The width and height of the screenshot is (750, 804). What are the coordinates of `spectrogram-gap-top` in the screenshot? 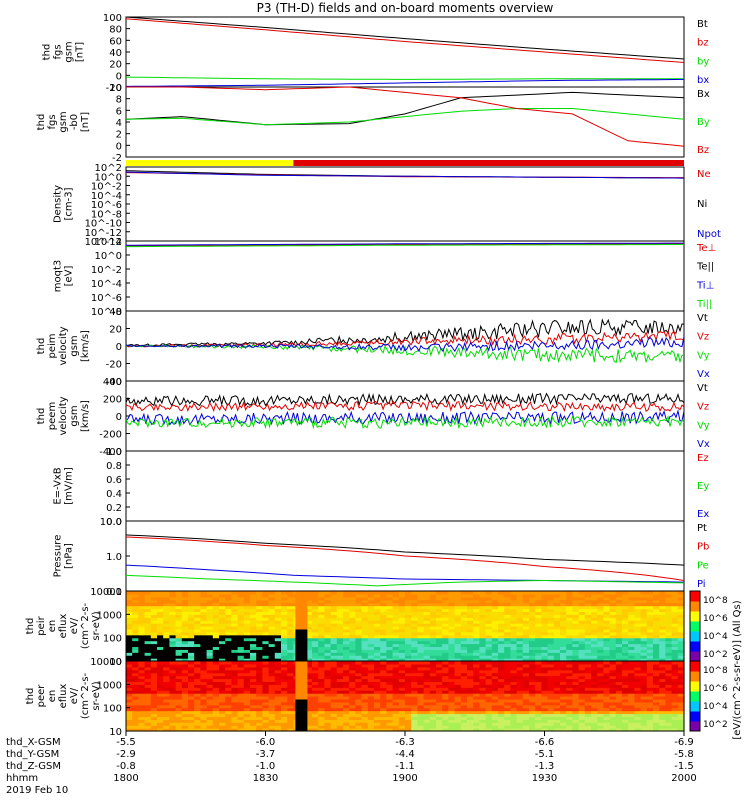 It's located at (301, 610).